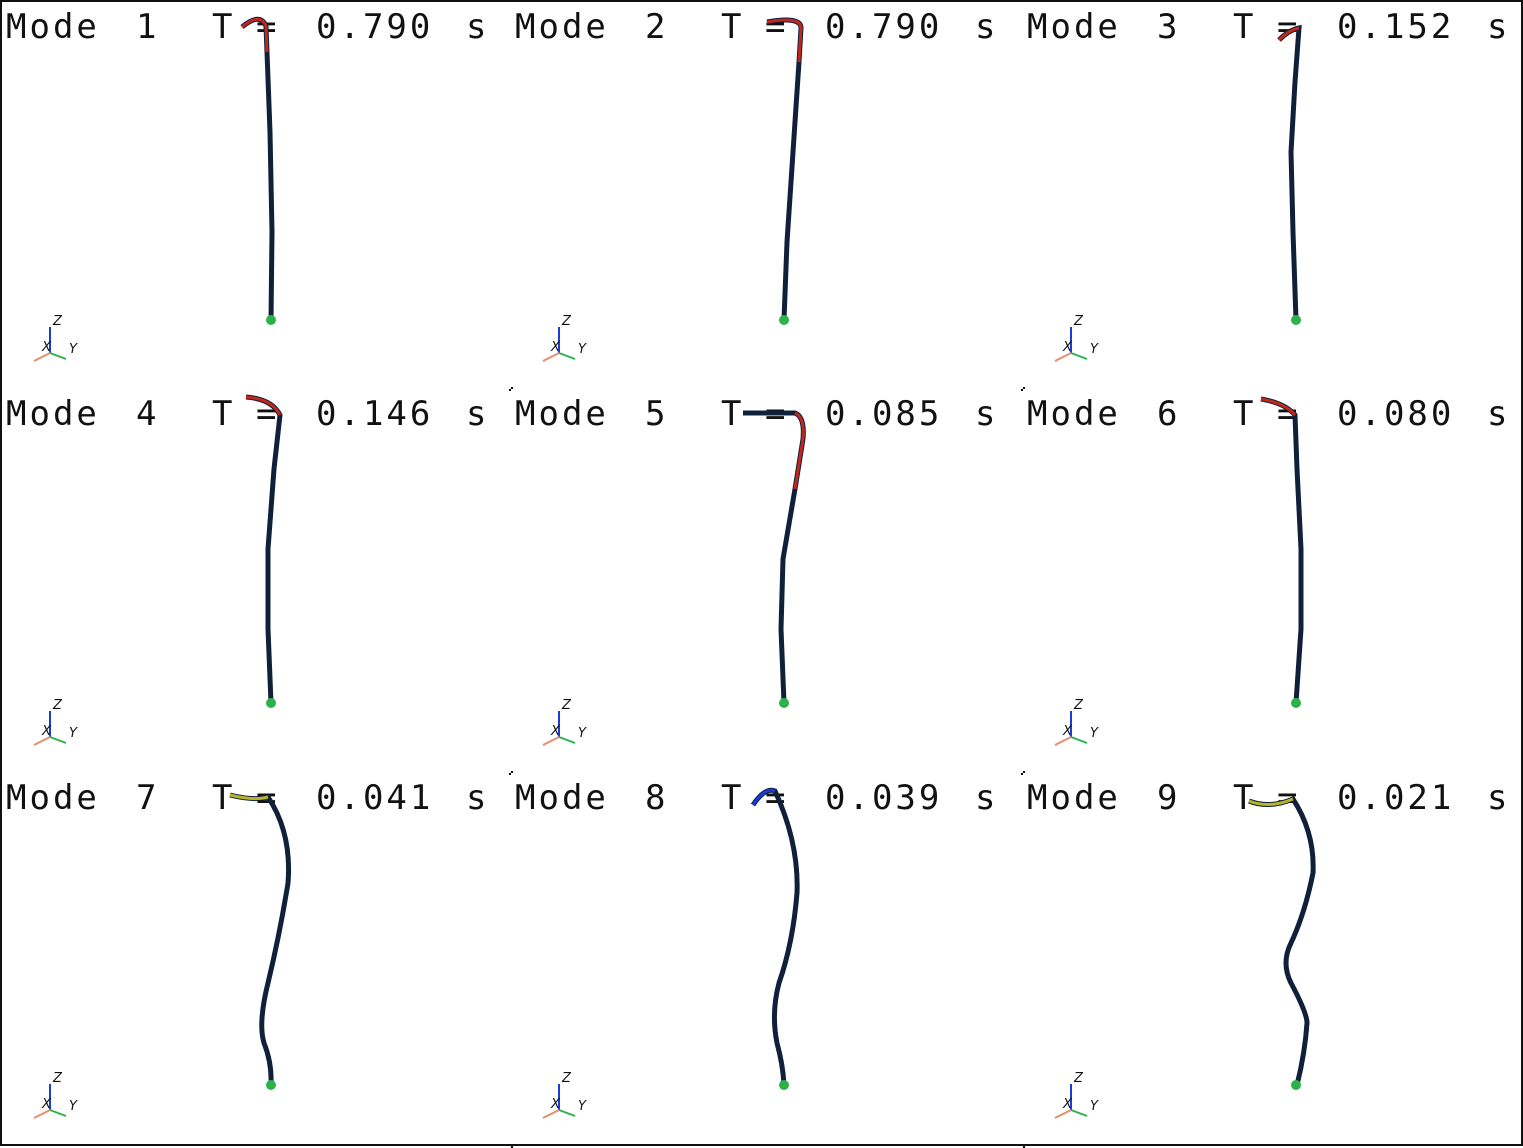  What do you see at coordinates (1272, 194) in the screenshot?
I see `mode-panel-3: Mode 3 T = 0.152 s Z Y X` at bounding box center [1272, 194].